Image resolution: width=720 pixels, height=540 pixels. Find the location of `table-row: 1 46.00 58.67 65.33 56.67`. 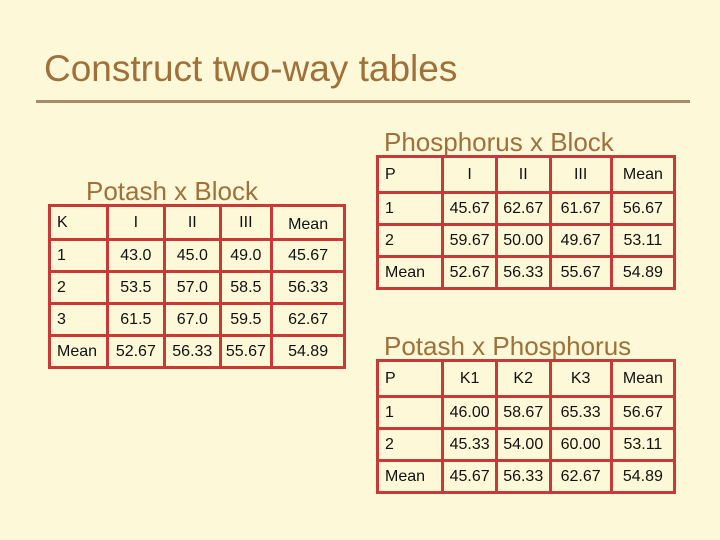

table-row: 1 46.00 58.67 65.33 56.67 is located at coordinates (526, 412).